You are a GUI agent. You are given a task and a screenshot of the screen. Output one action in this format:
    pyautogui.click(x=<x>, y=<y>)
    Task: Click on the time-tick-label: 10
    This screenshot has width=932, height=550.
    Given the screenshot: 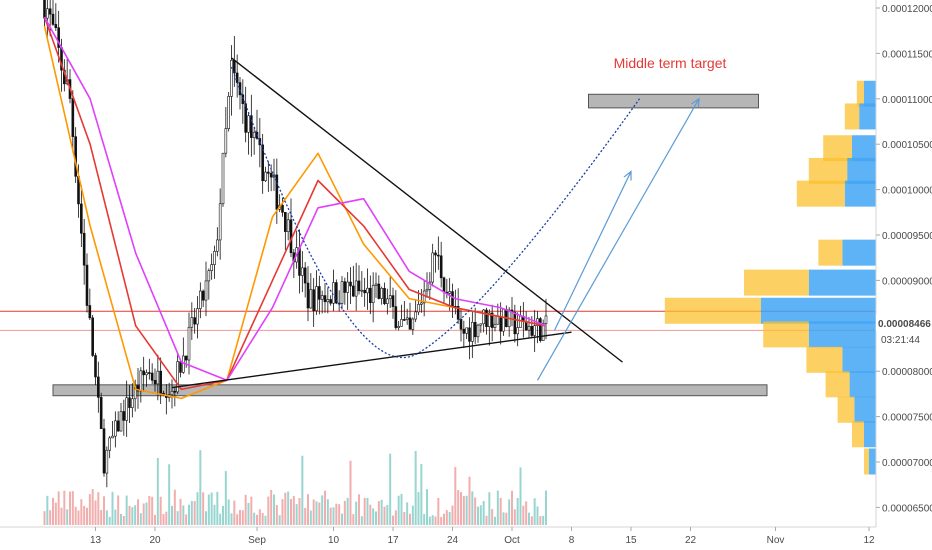 What is the action you would take?
    pyautogui.click(x=334, y=540)
    